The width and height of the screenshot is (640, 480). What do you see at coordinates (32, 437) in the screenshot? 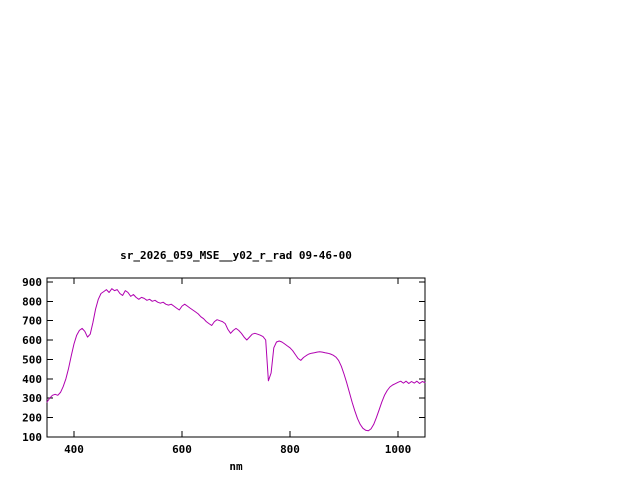
I see `y-tick-label: 100` at bounding box center [32, 437].